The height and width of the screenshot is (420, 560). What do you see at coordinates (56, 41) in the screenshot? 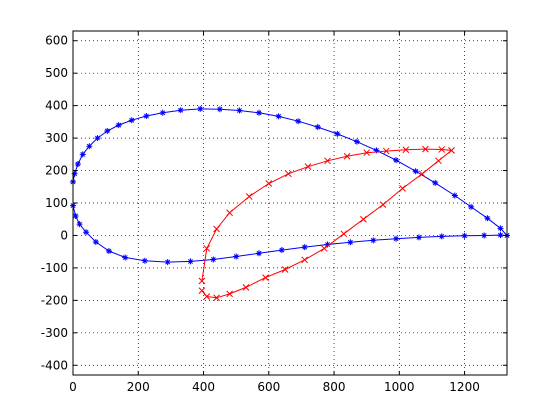
I see `y-tick-label: 600` at bounding box center [56, 41].